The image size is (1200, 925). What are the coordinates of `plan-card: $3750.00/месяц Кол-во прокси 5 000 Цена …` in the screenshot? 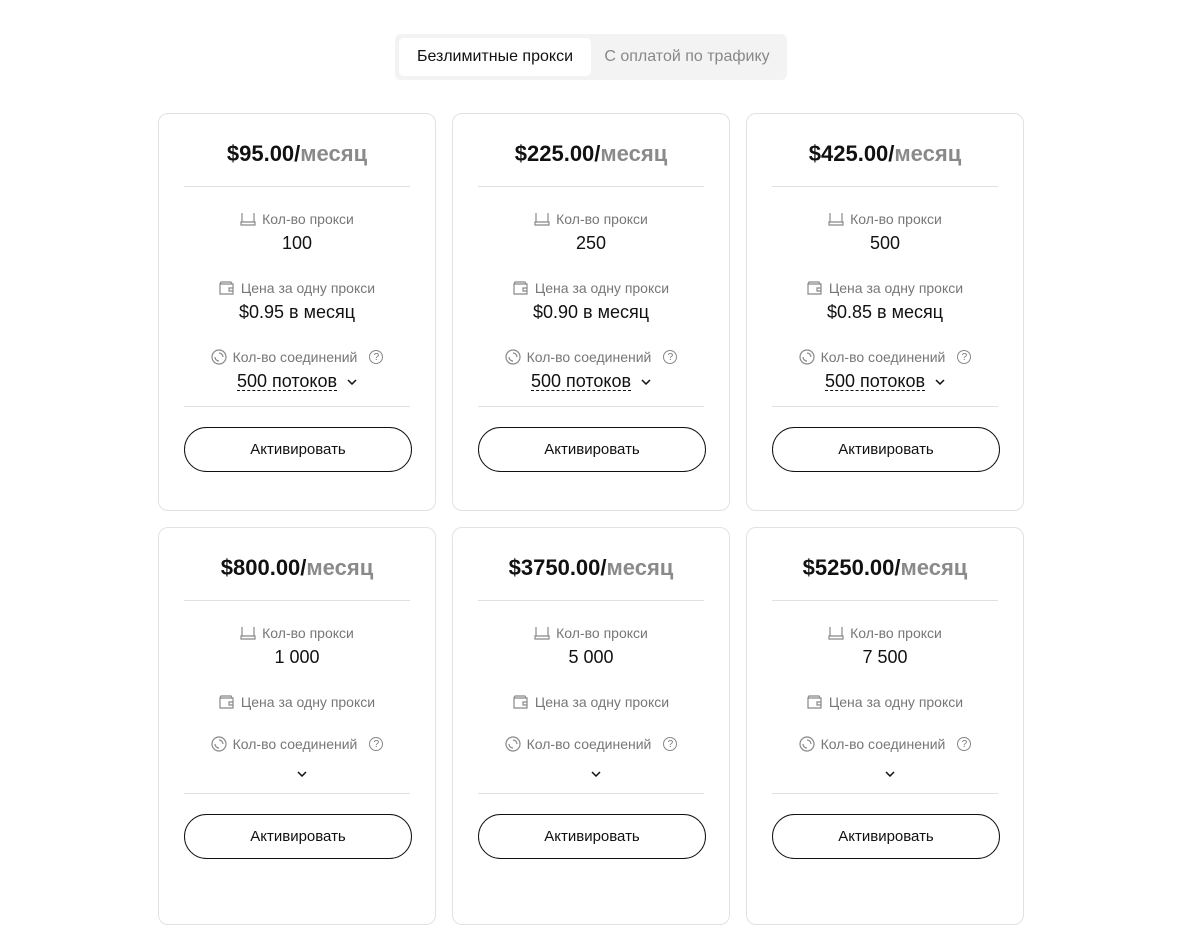 It's located at (591, 726).